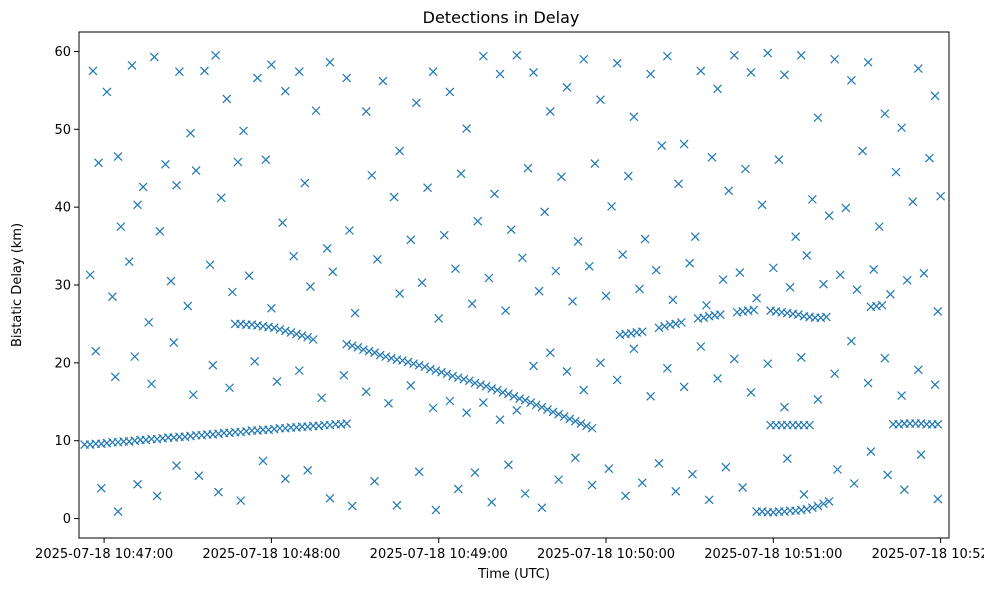 The width and height of the screenshot is (984, 590). What do you see at coordinates (773, 554) in the screenshot?
I see `x-tick-label-4: 2025-07-18 10:51:00` at bounding box center [773, 554].